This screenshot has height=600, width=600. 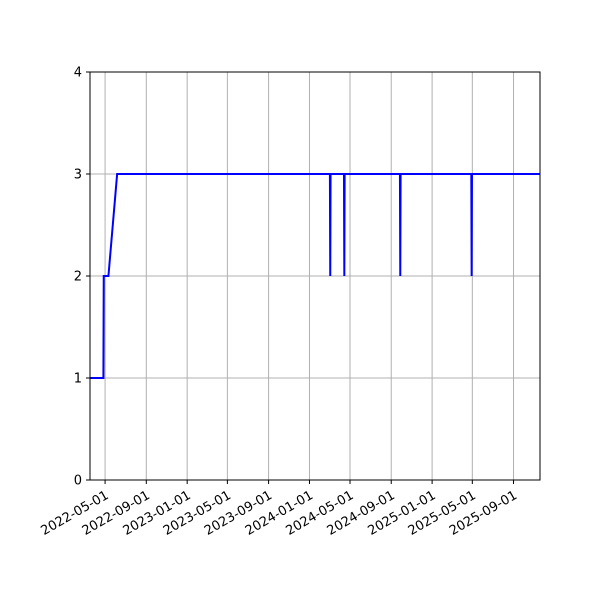 I want to click on y-tick-label: 1, so click(x=78, y=379).